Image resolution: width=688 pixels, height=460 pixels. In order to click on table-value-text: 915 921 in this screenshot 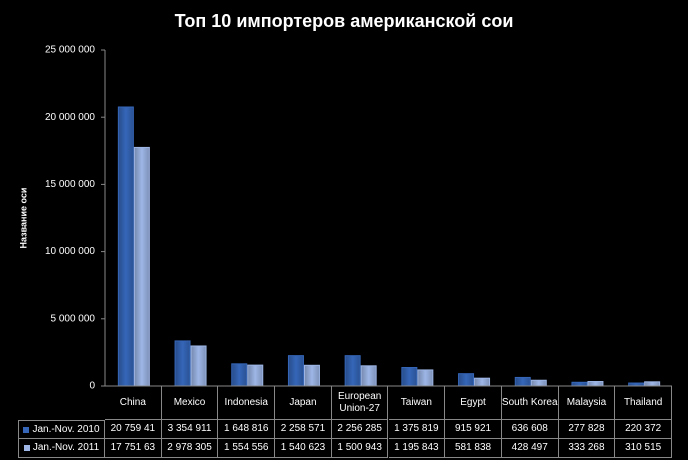, I will do `click(473, 428)`.